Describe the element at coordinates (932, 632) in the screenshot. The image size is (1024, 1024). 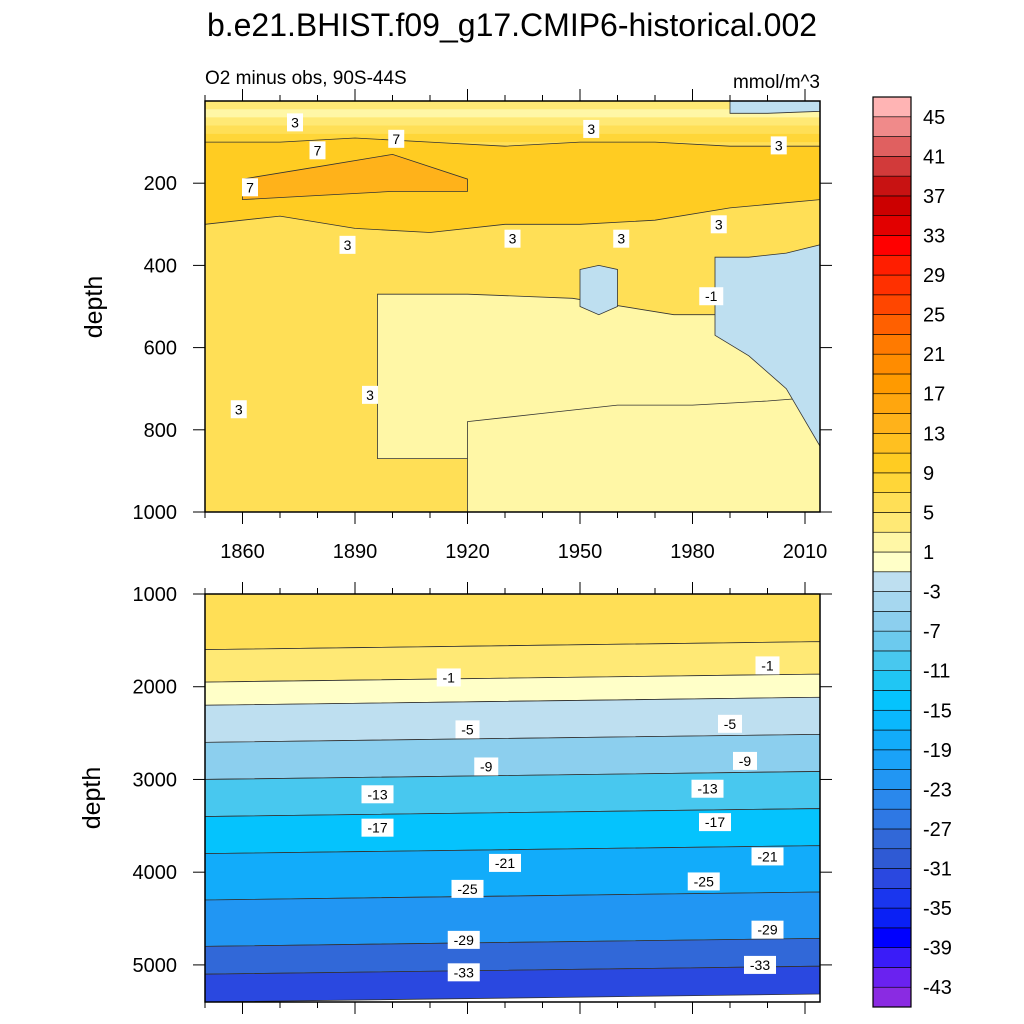
I see `colorbar-label: -7` at that location.